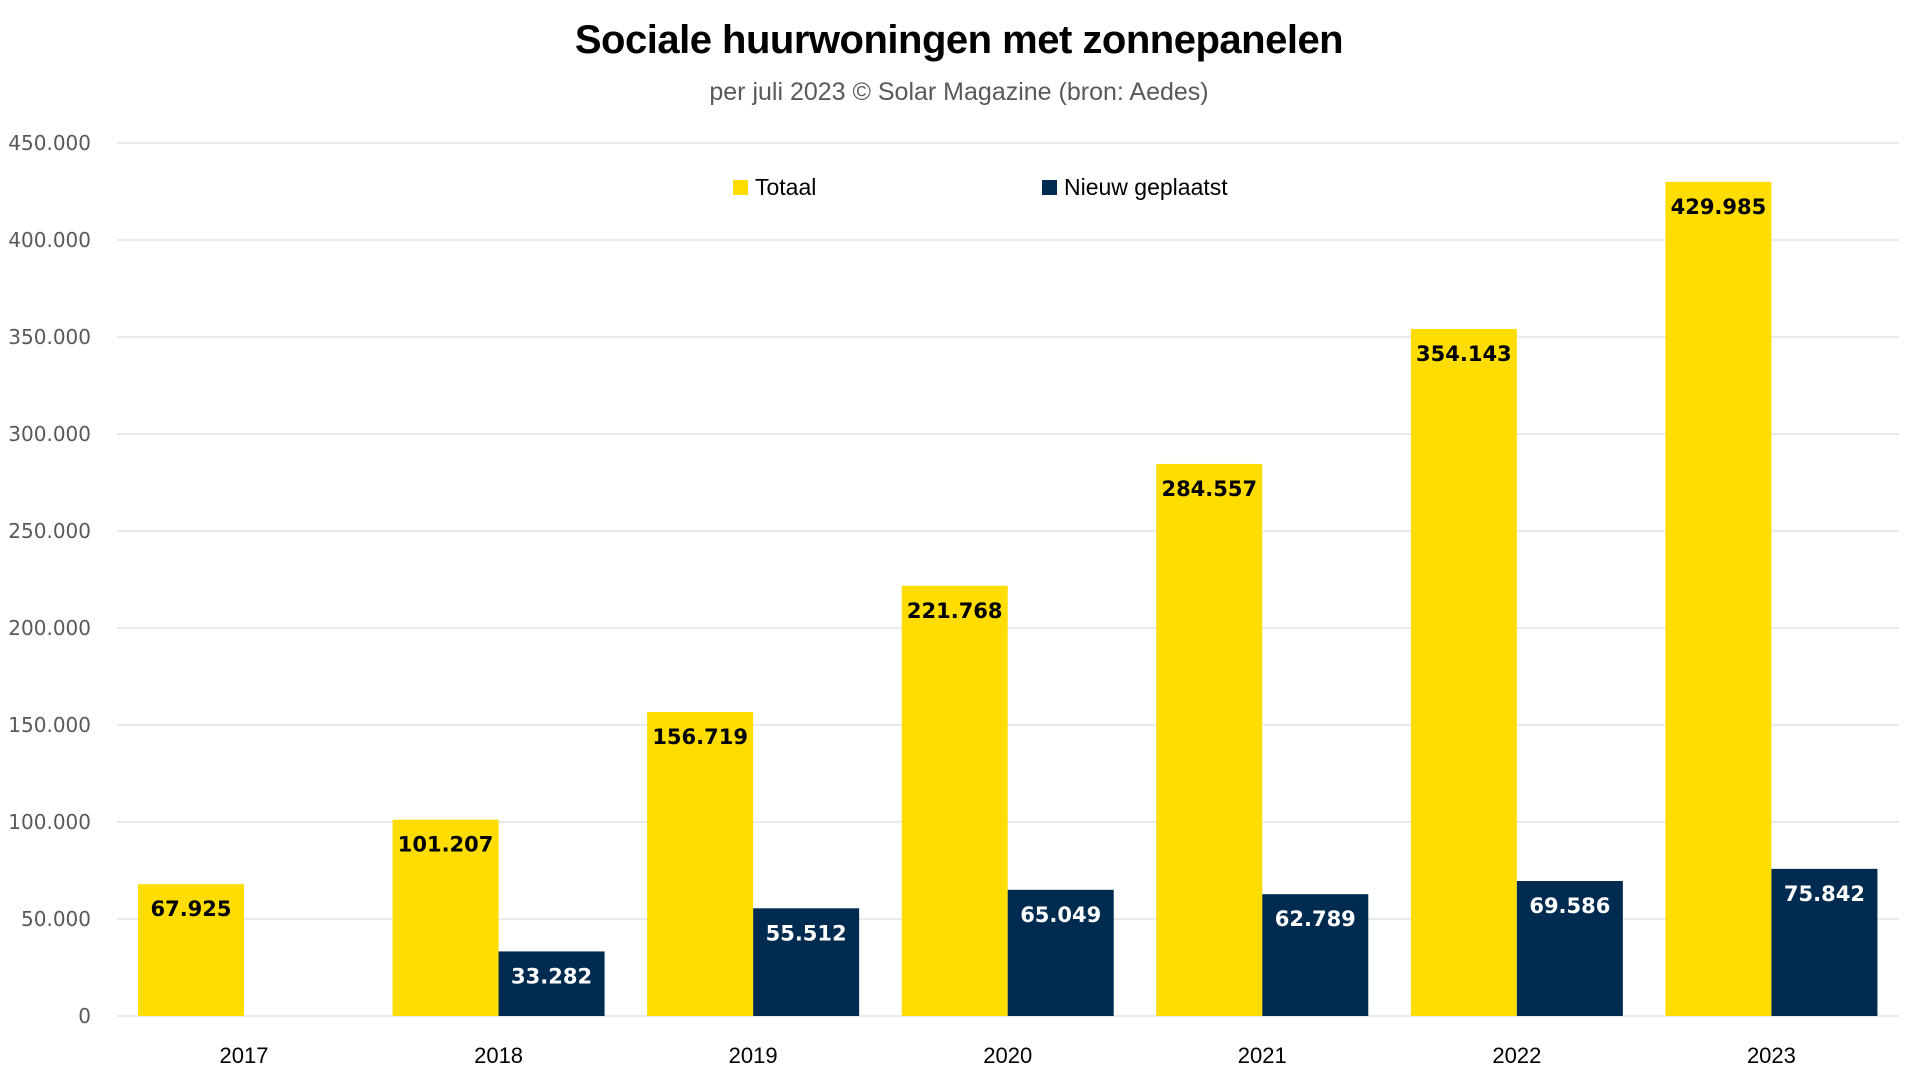  Describe the element at coordinates (1569, 906) in the screenshot. I see `data-label: 69.586` at that location.